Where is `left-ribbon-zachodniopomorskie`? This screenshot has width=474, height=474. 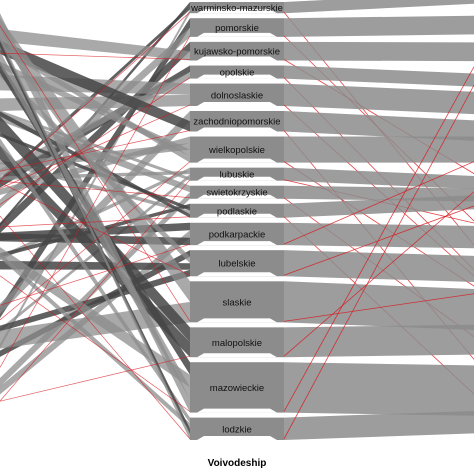 left-ribbon-zachodniopomorskie is located at coordinates (95, 86).